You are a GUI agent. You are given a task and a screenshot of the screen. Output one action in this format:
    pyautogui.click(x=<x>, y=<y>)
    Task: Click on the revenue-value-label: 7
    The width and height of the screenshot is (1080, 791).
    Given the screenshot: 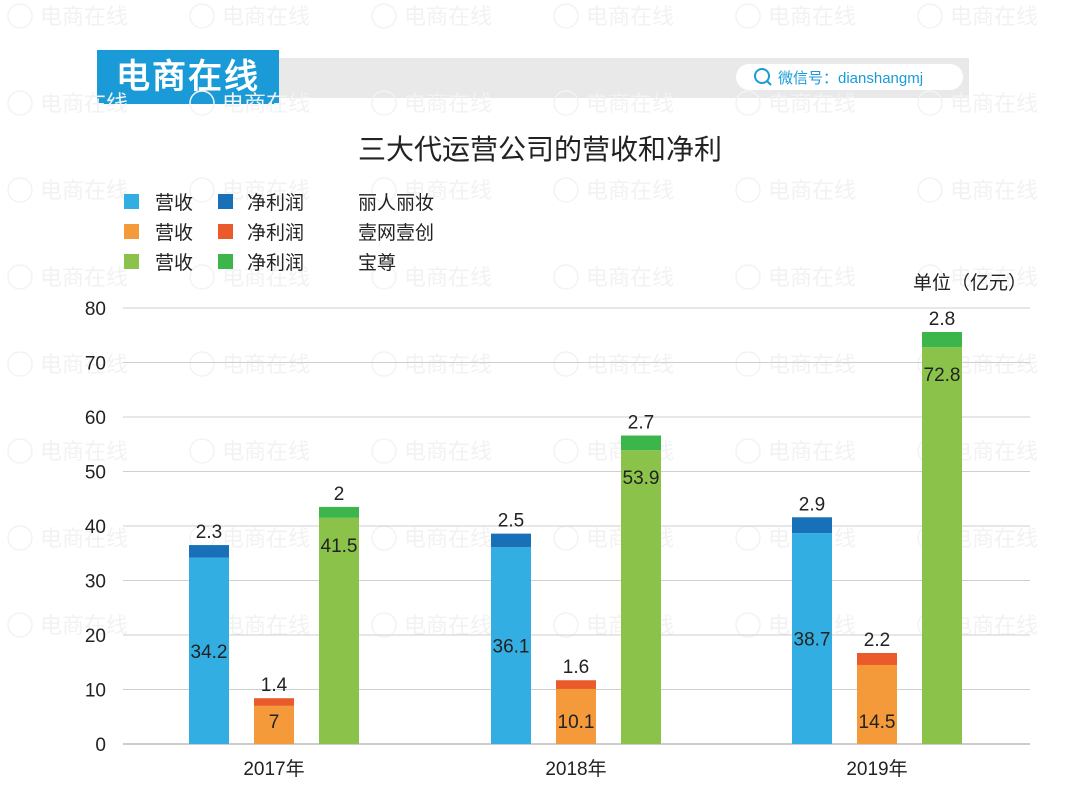 What is the action you would take?
    pyautogui.click(x=274, y=722)
    